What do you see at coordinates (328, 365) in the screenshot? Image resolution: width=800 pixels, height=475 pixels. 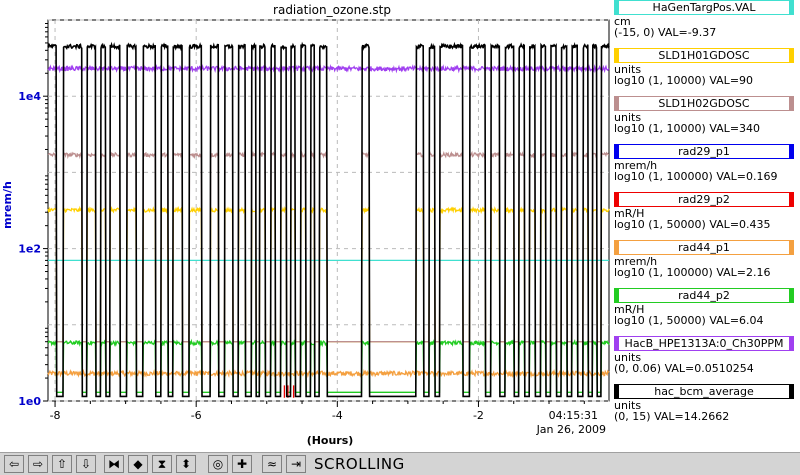 I see `series-line-rad44-p2` at bounding box center [328, 365].